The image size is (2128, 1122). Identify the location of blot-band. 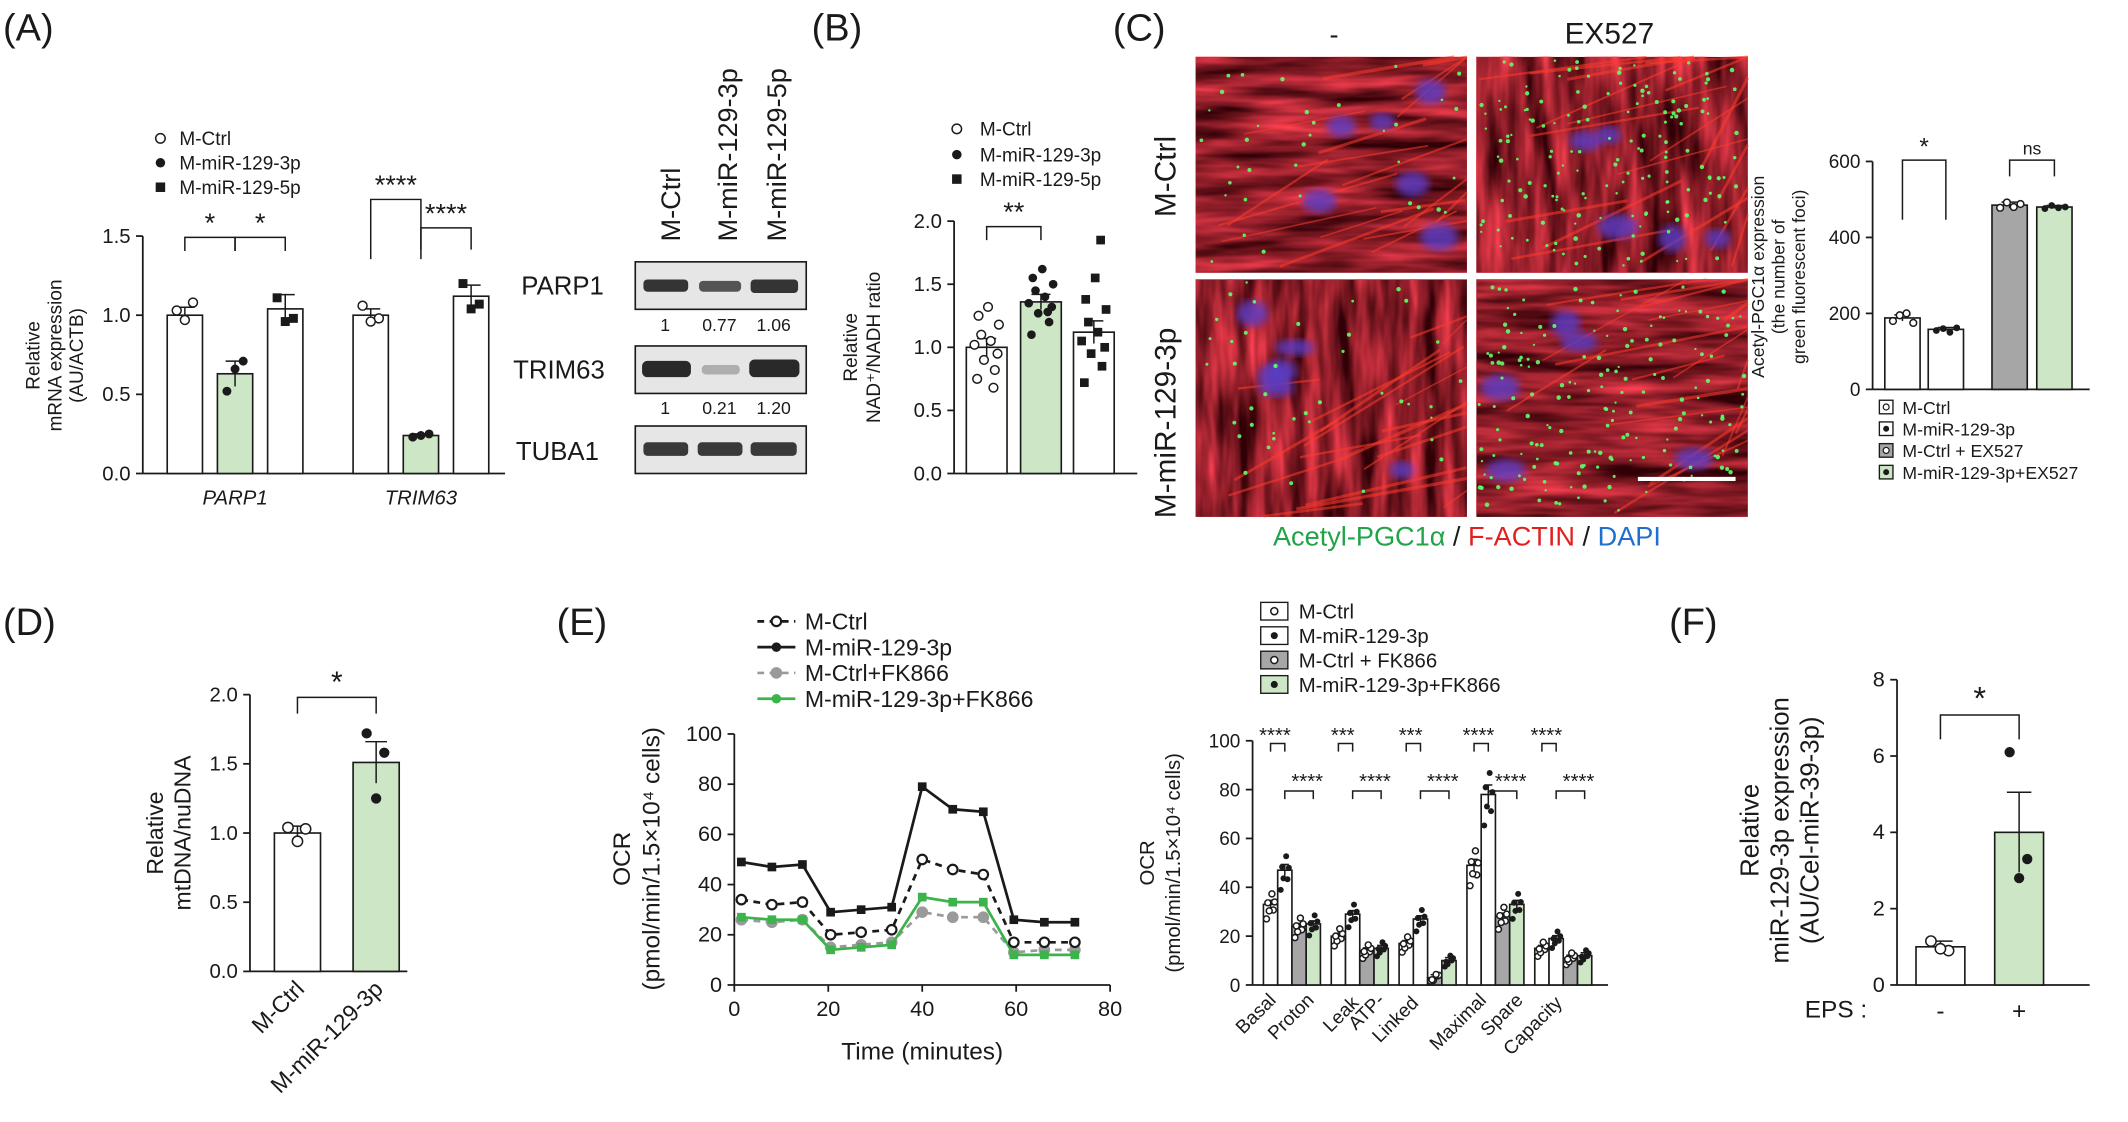
(774, 286).